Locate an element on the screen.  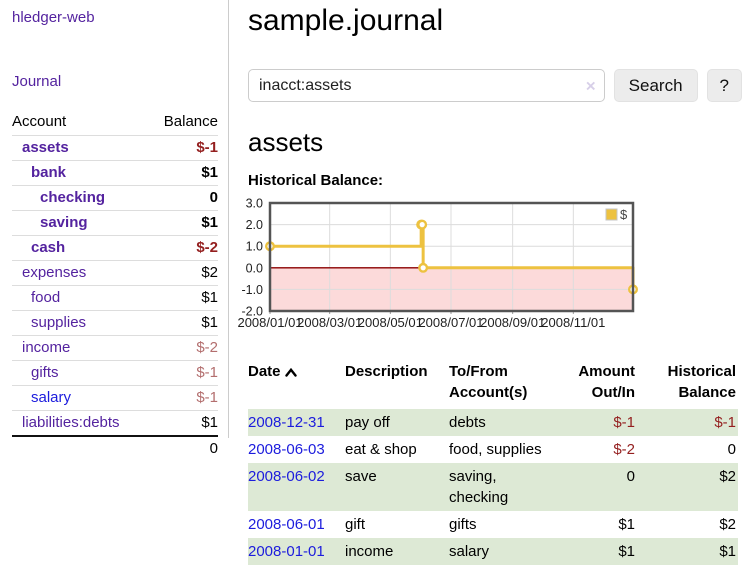
account-row: gifts $-1 is located at coordinates (115, 373).